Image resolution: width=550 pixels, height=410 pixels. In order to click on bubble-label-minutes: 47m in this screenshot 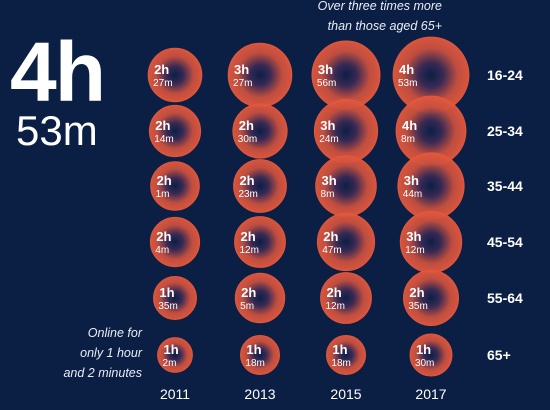, I will do `click(331, 250)`.